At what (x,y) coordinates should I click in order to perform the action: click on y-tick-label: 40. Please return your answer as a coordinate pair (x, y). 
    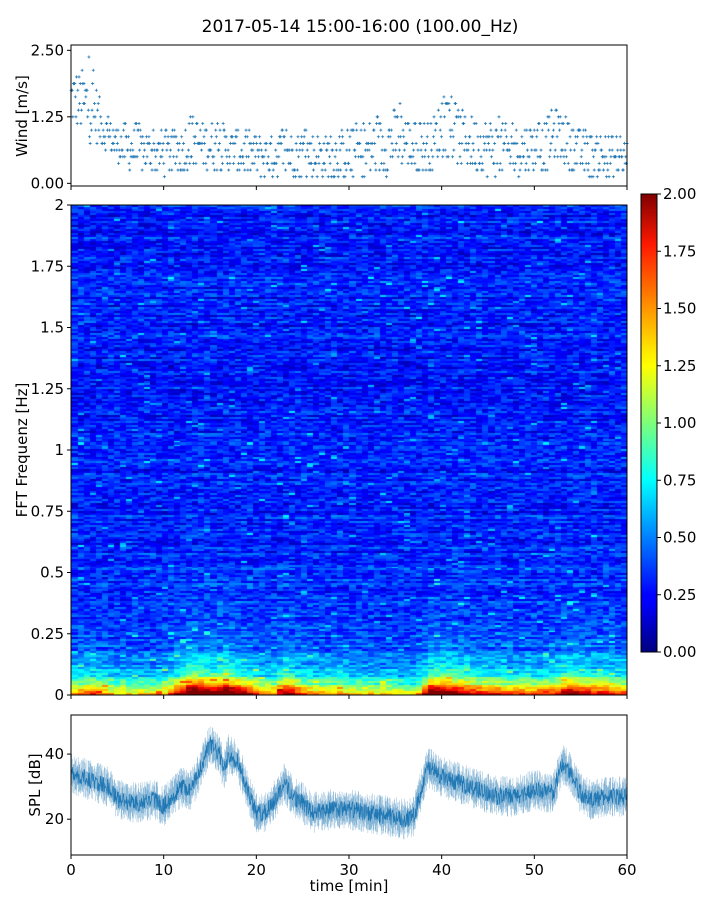
    Looking at the image, I should click on (54, 754).